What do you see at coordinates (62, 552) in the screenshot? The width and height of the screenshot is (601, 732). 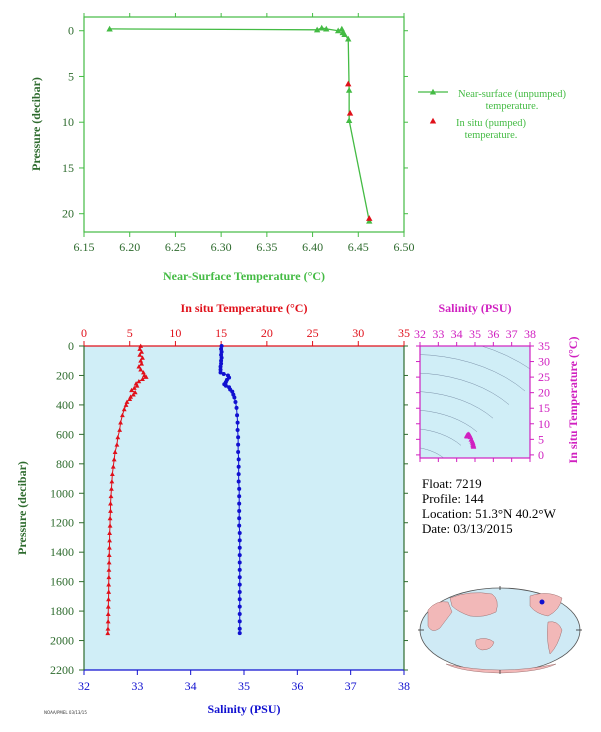 I see `pressure-tick-label: 1400` at bounding box center [62, 552].